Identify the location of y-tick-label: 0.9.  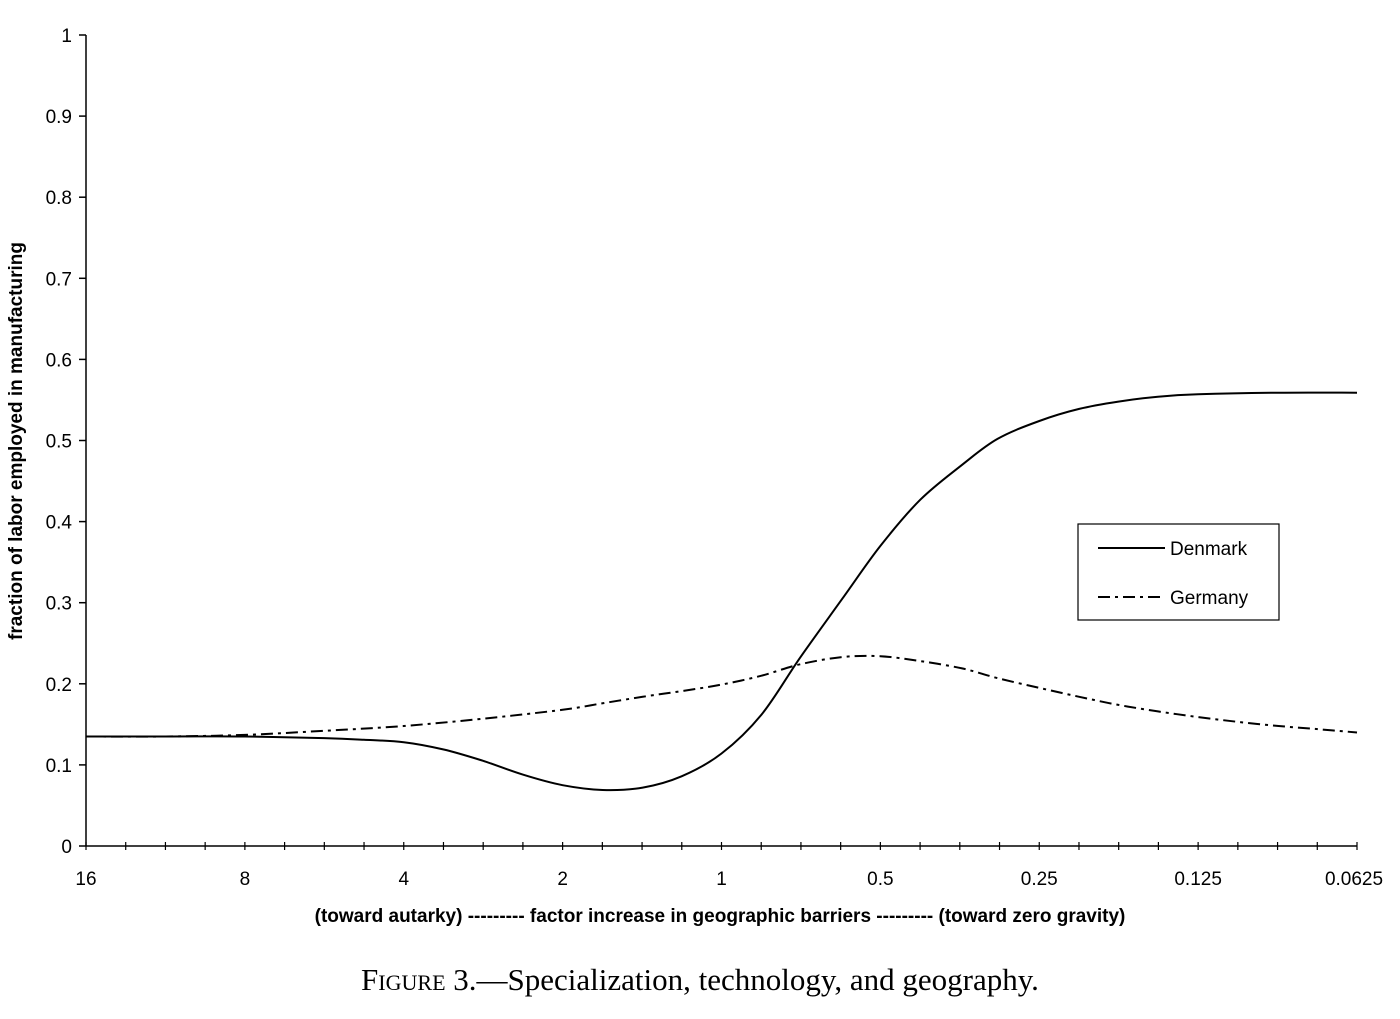
(59, 117).